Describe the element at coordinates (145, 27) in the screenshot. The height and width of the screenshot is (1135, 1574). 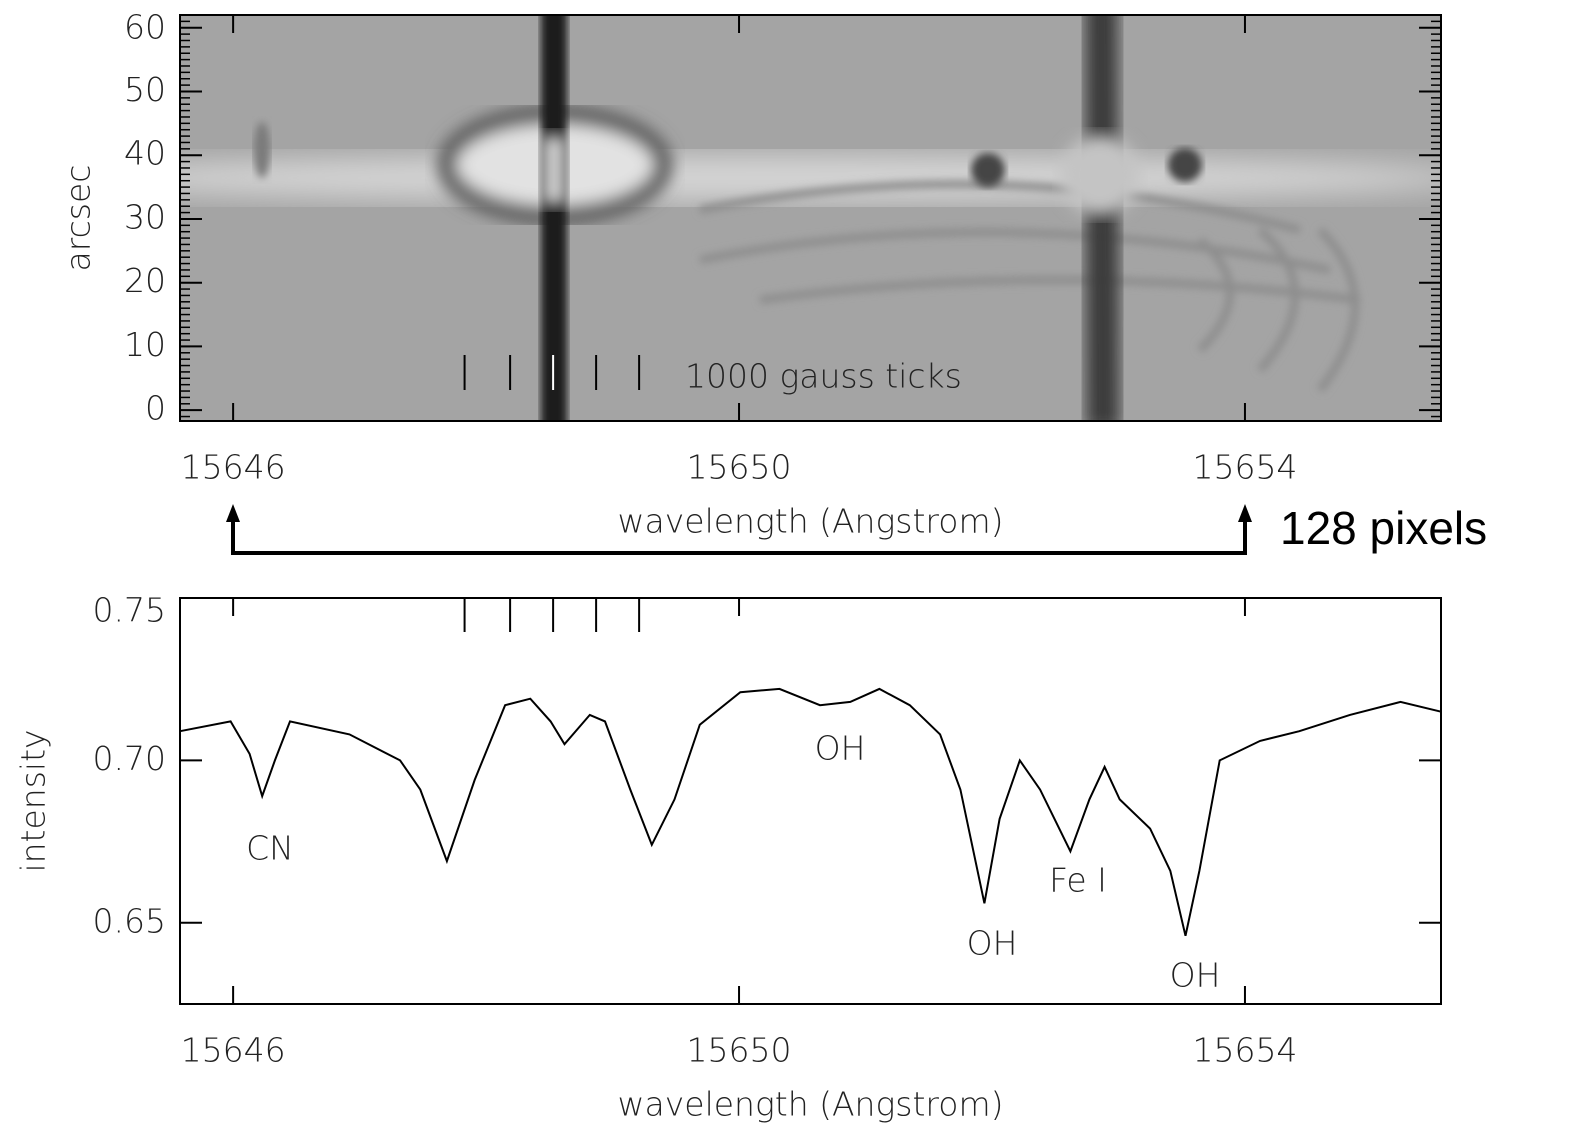
I see `y-tick-label: 60` at that location.